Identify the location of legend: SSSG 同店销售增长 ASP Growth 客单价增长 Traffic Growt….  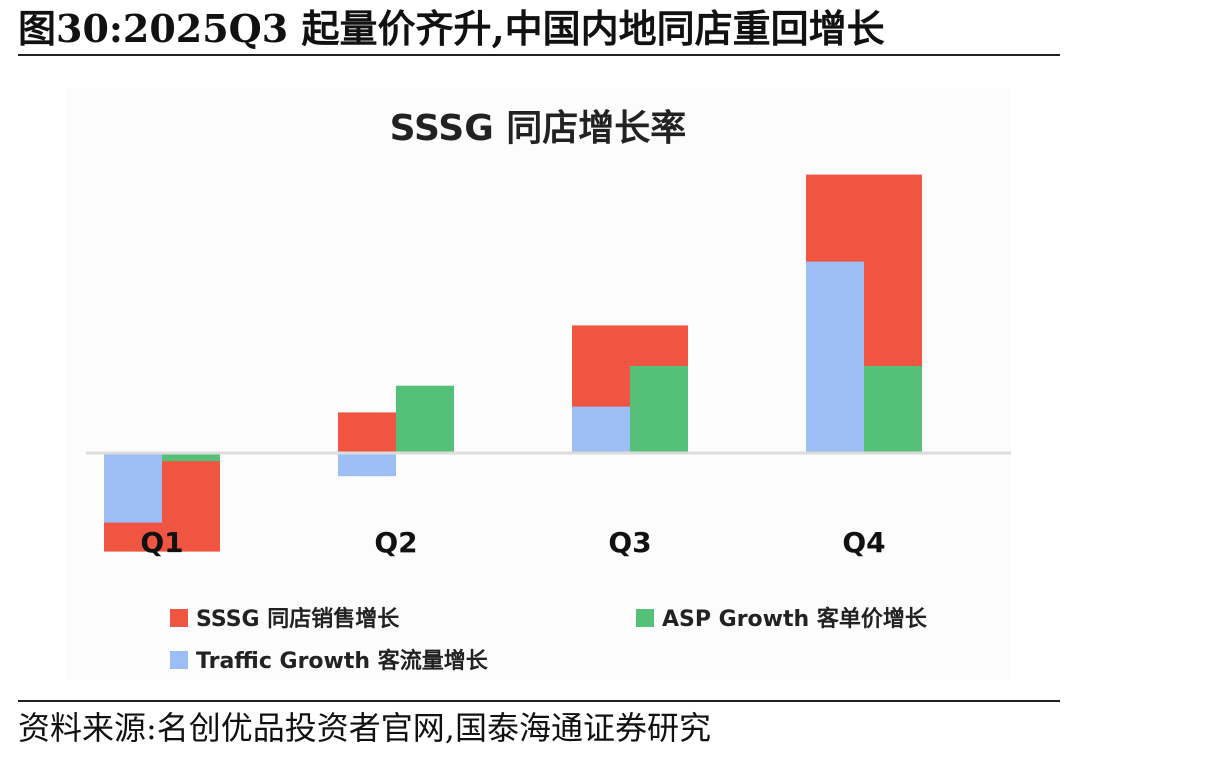
(549, 640).